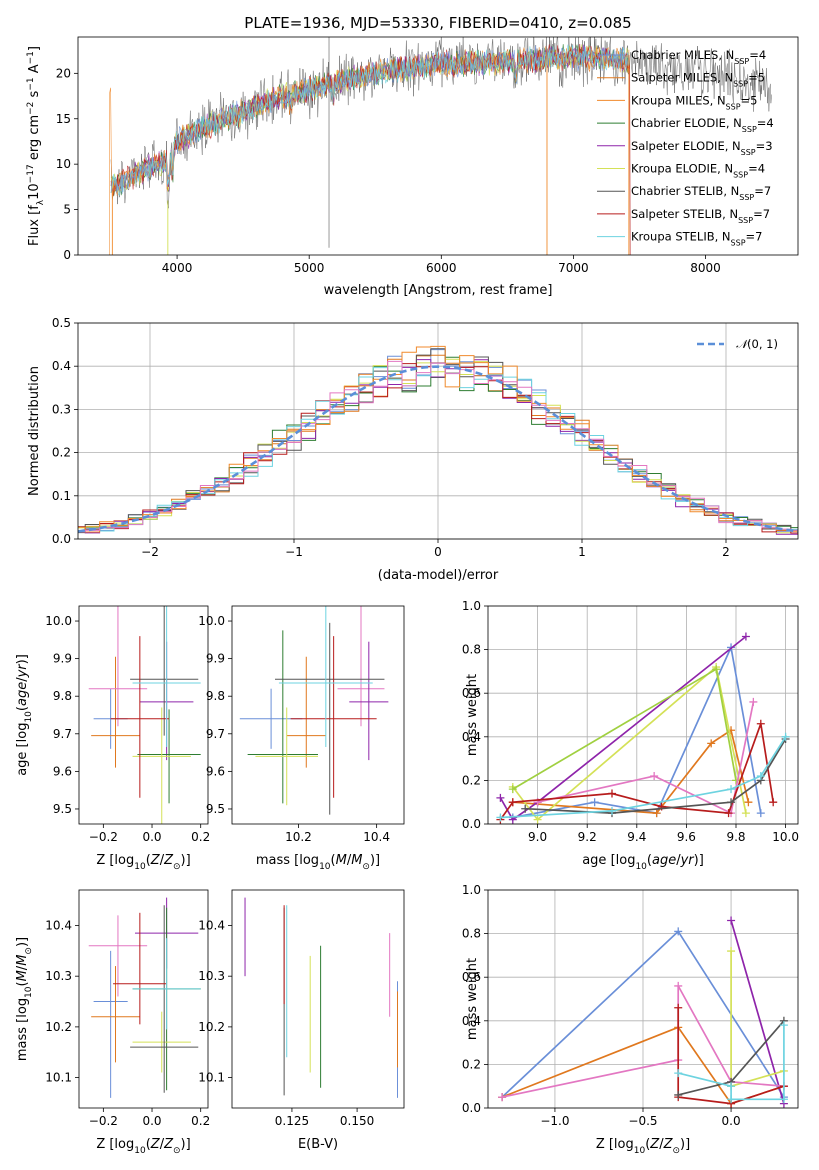 Image resolution: width=819 pixels, height=1170 pixels. Describe the element at coordinates (471, 824) in the screenshot. I see `y-tick-label: 0.0` at that location.